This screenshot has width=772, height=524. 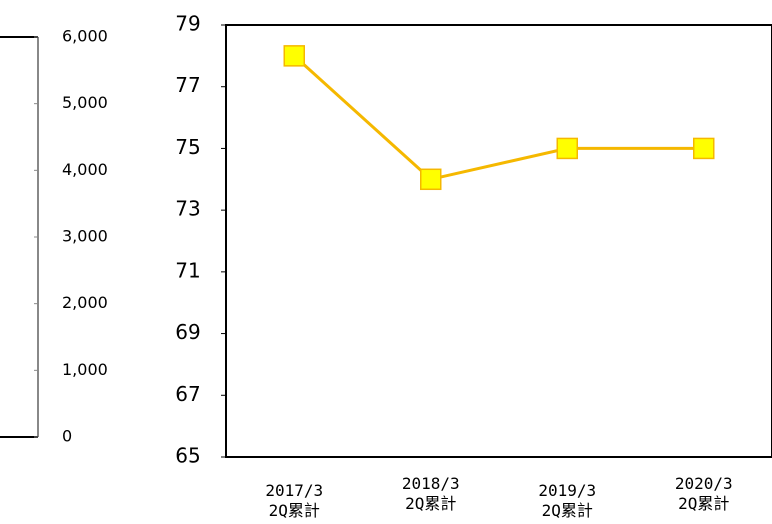 I want to click on x-tick-label: 2019/3 2Q累計, so click(x=567, y=500).